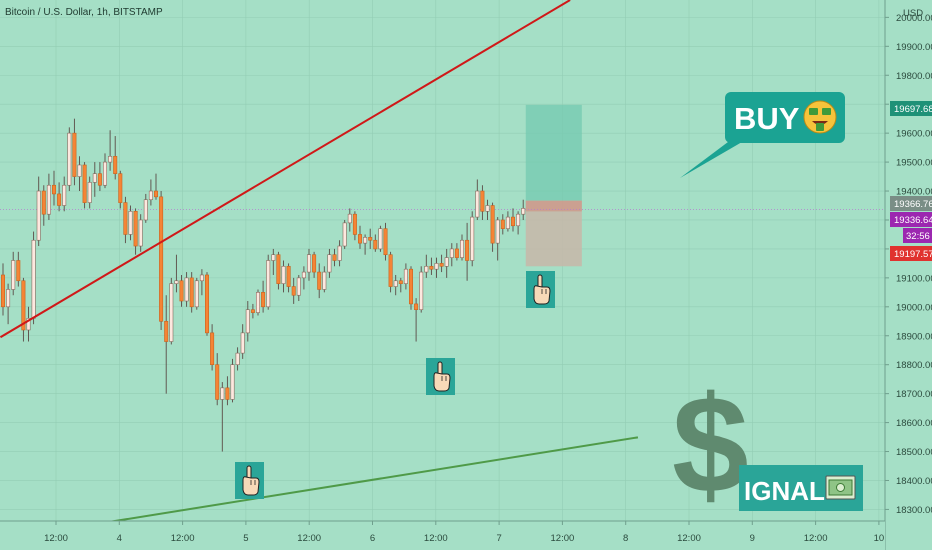  What do you see at coordinates (442, 535) in the screenshot?
I see `time-axis-panel` at bounding box center [442, 535].